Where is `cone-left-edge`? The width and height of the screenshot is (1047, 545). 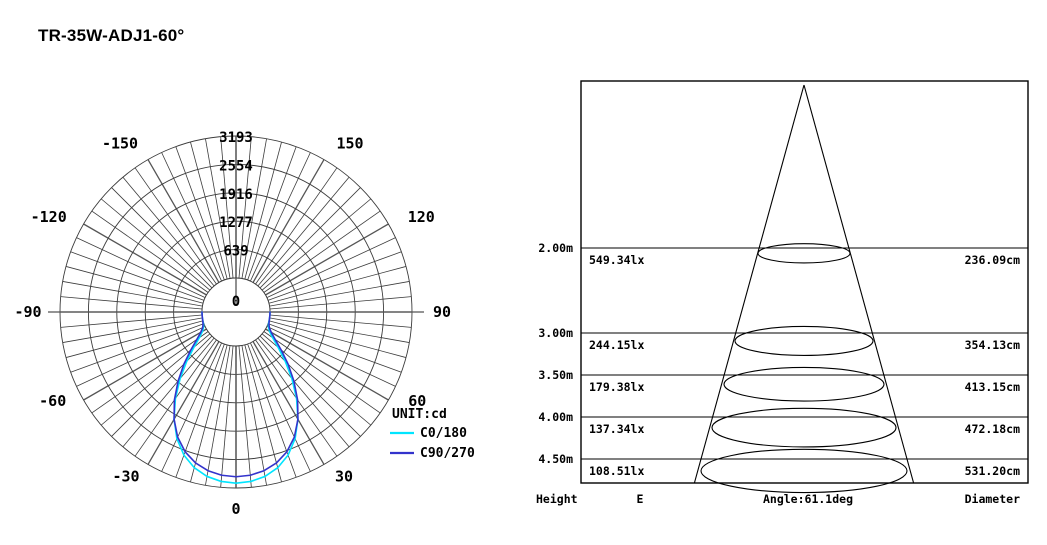
cone-left-edge is located at coordinates (749, 284).